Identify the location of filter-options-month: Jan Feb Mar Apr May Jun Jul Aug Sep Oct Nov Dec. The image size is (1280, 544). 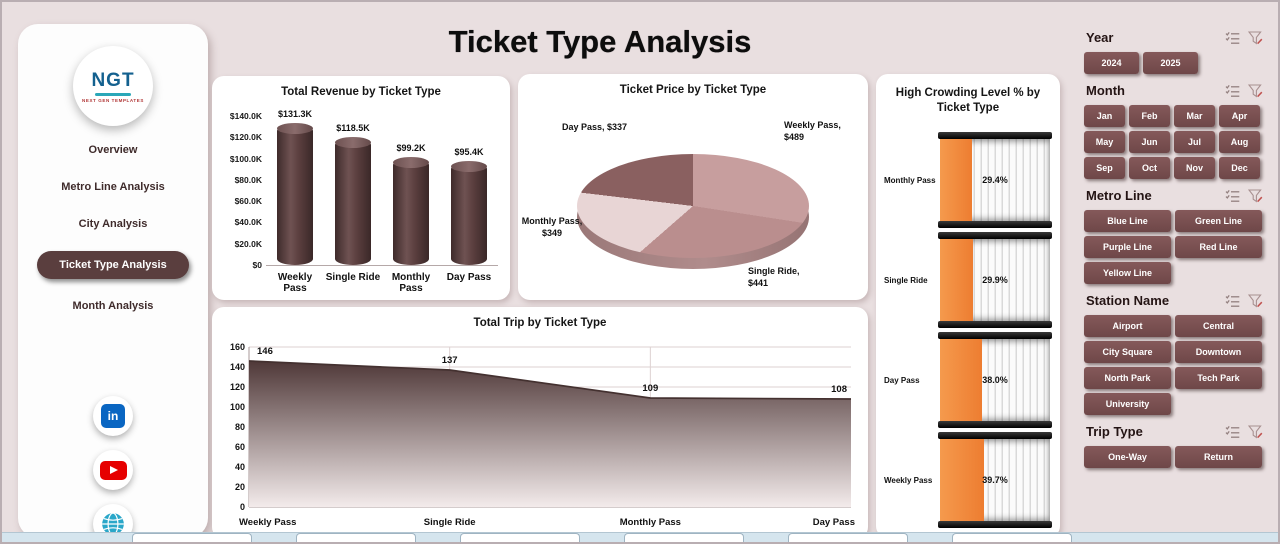
(1175, 142).